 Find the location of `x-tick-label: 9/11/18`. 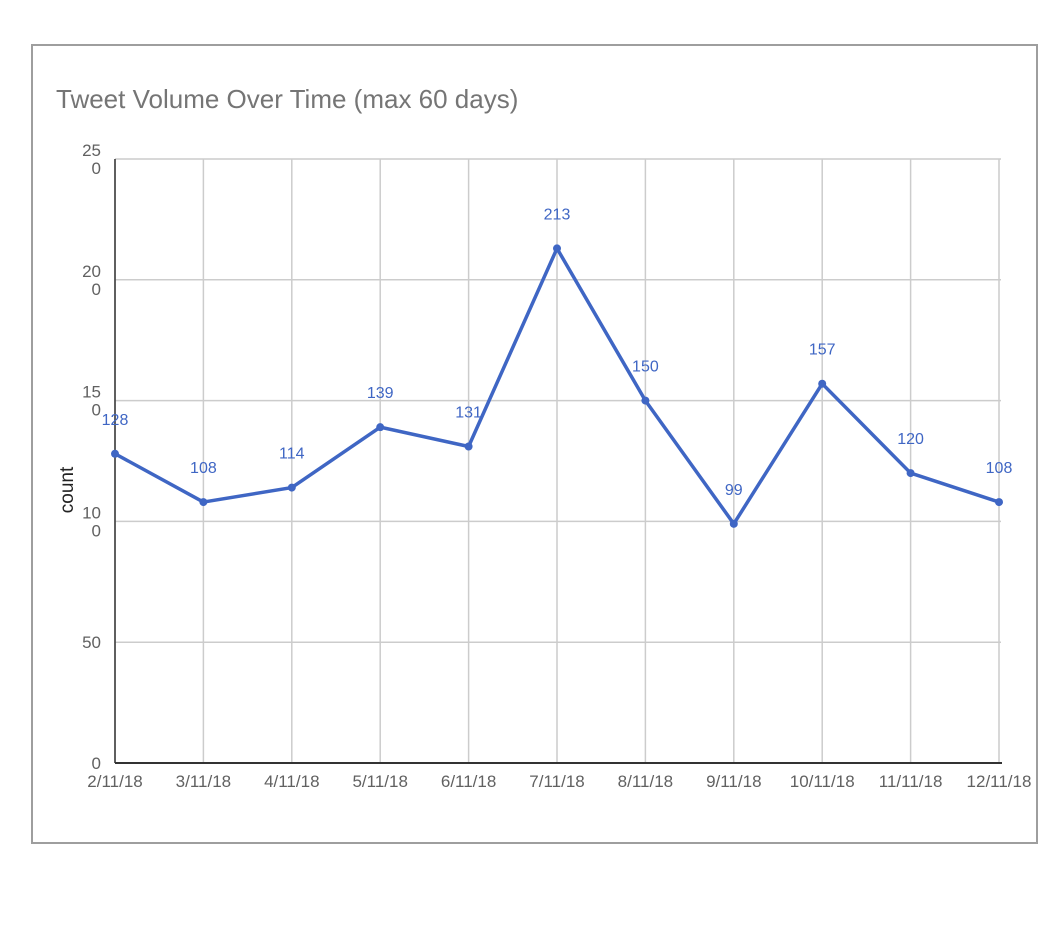

x-tick-label: 9/11/18 is located at coordinates (733, 781).